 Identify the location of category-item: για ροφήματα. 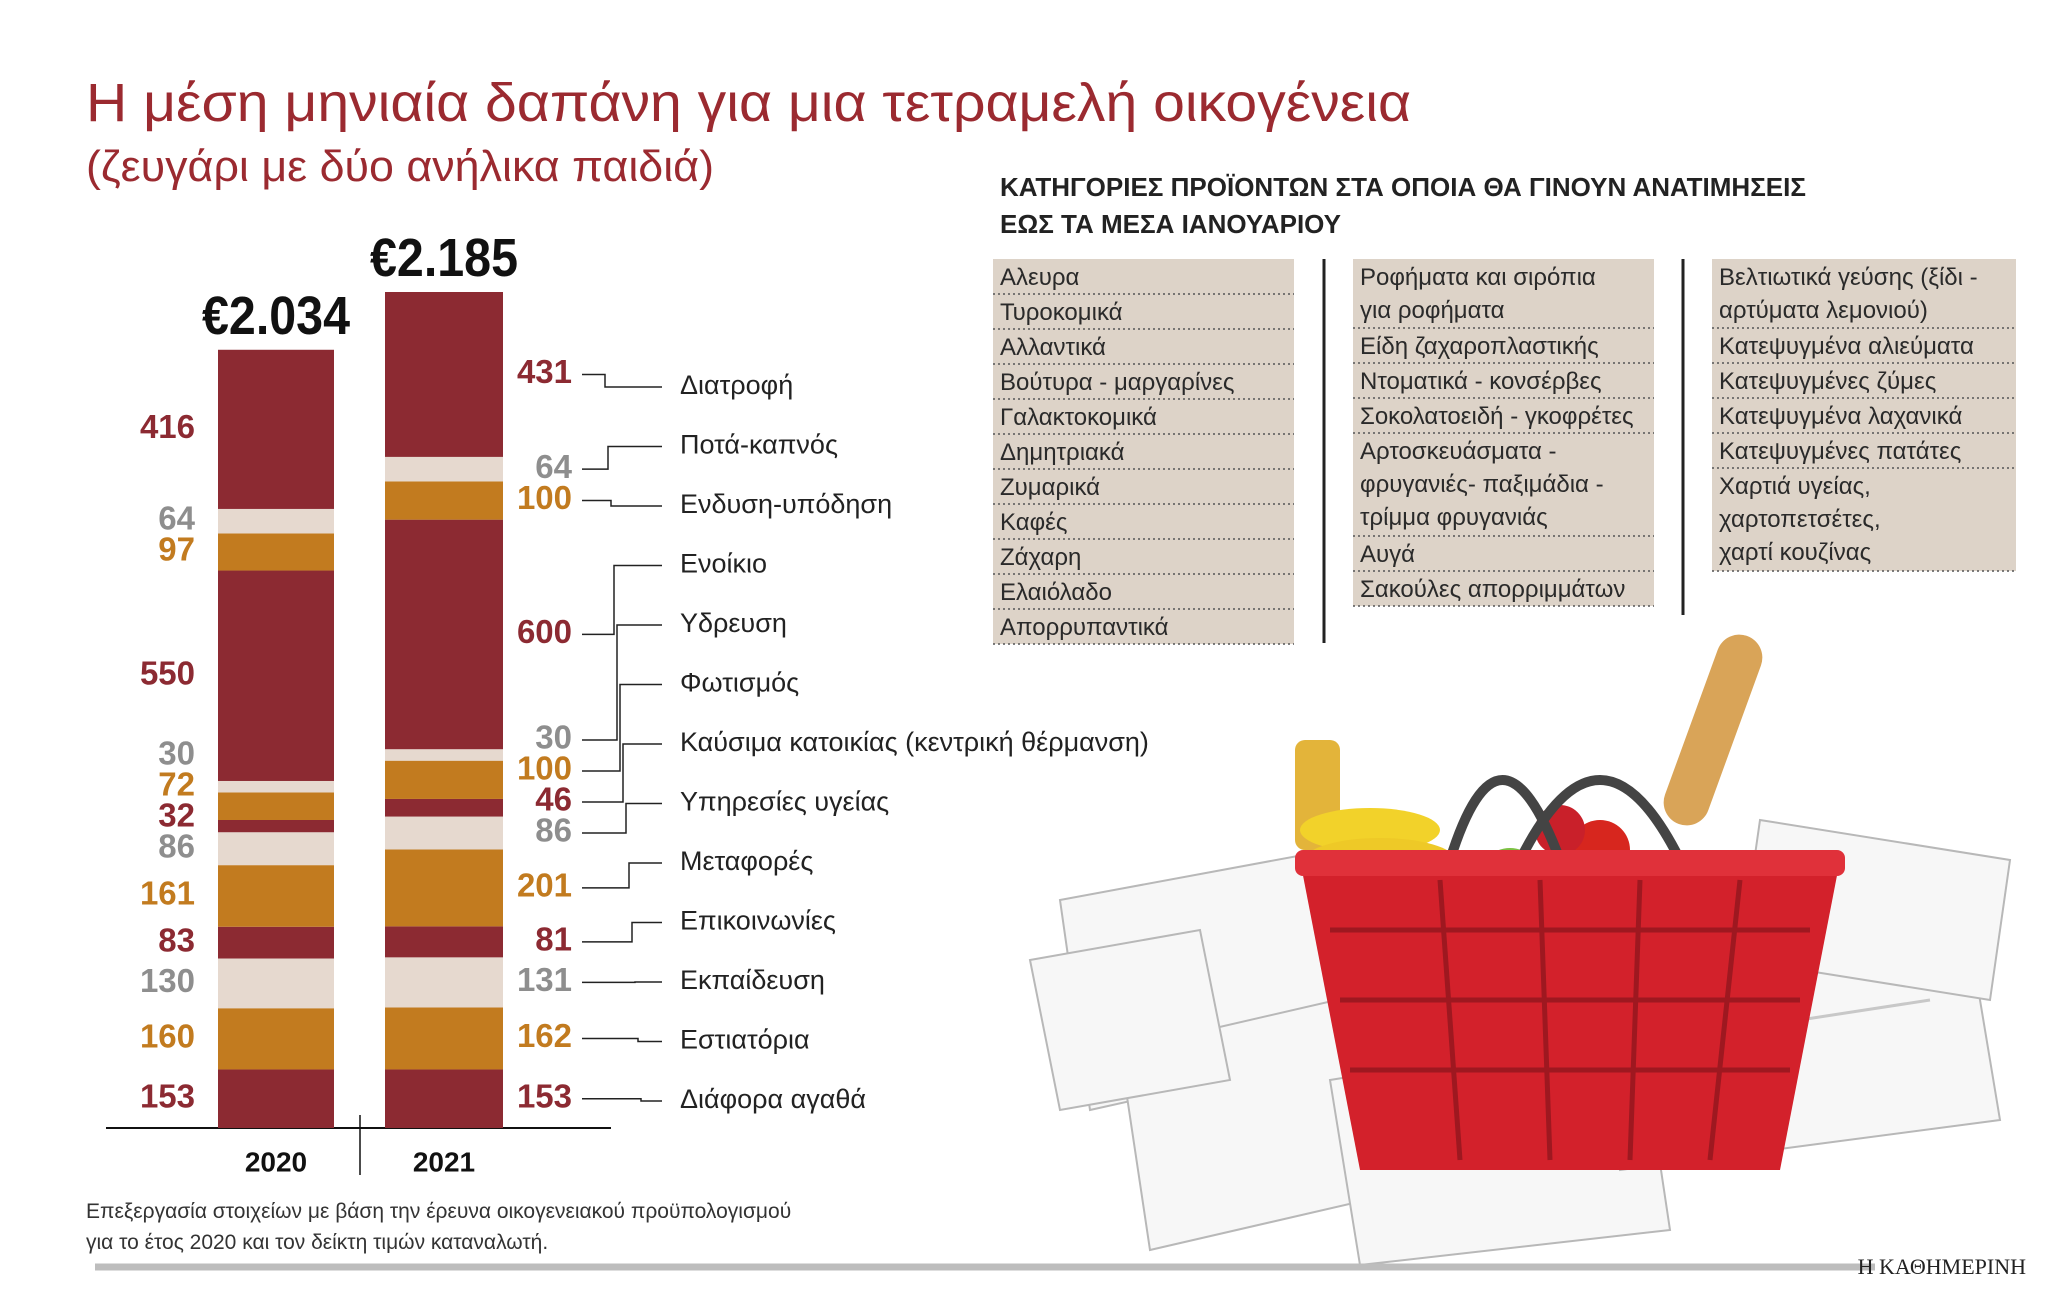
(1432, 310).